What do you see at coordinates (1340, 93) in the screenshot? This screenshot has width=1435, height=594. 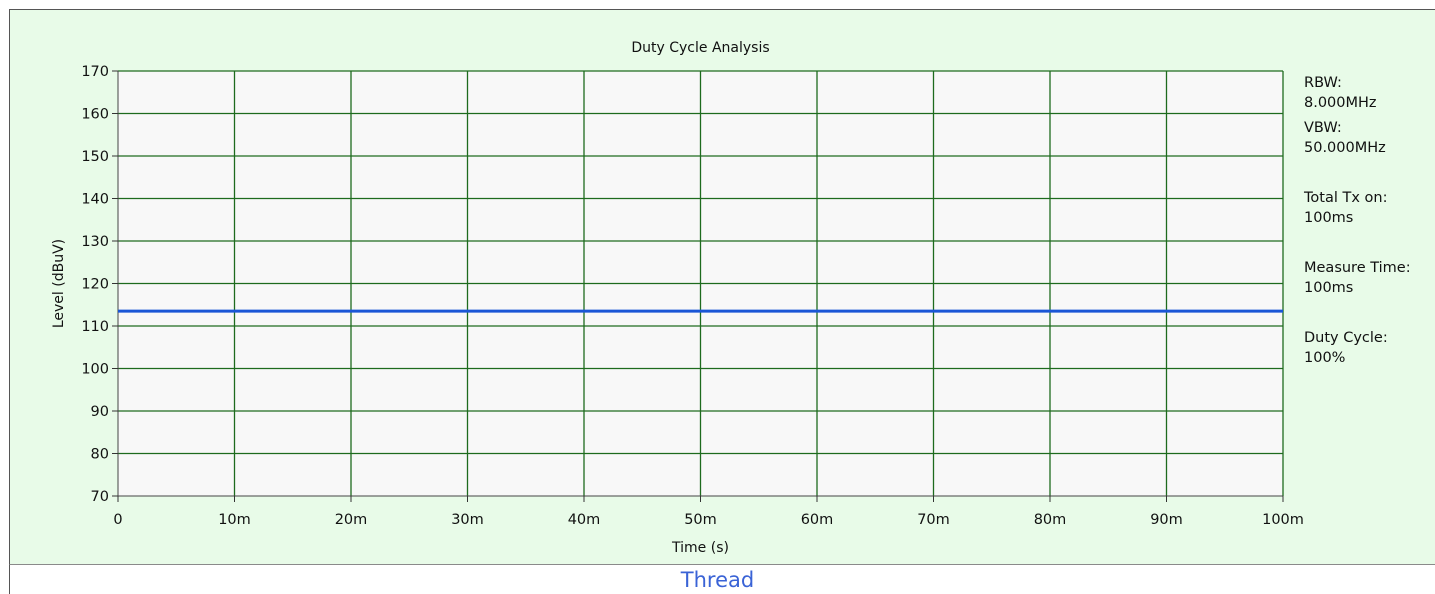 I see `rbw-info: RBW: 8.000MHz` at bounding box center [1340, 93].